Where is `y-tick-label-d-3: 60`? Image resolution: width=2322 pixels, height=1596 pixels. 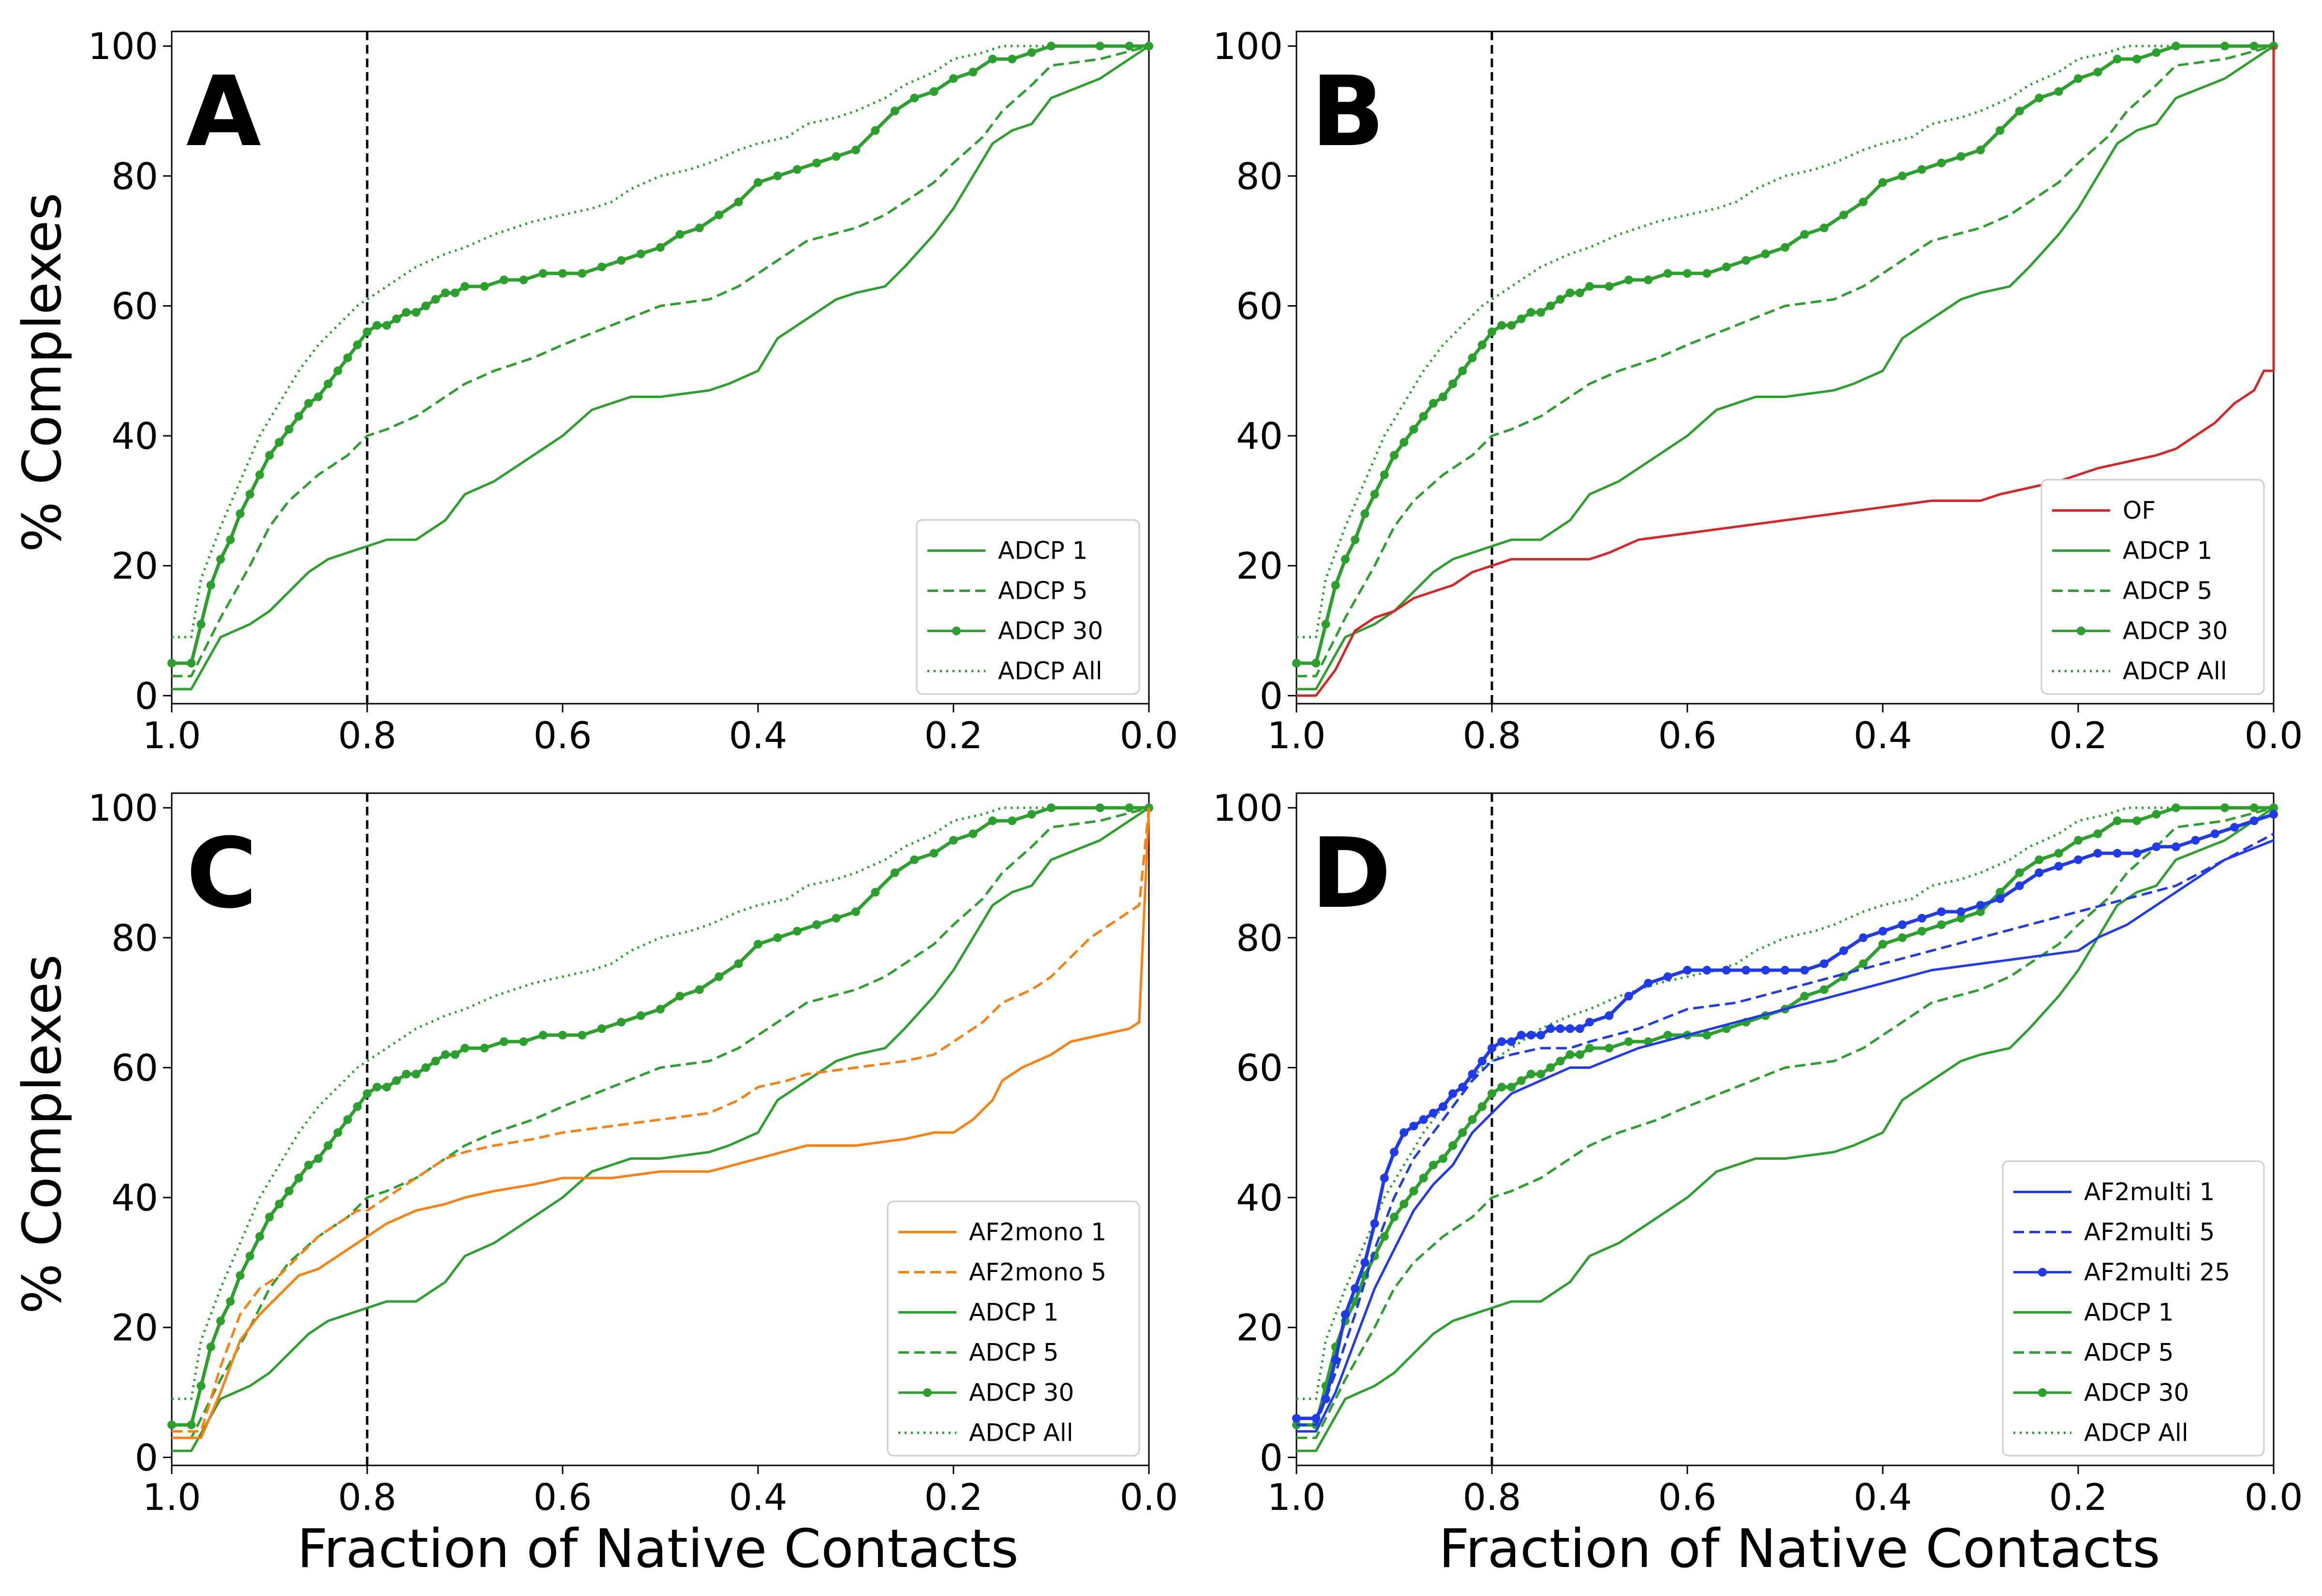
y-tick-label-d-3: 60 is located at coordinates (1259, 1067).